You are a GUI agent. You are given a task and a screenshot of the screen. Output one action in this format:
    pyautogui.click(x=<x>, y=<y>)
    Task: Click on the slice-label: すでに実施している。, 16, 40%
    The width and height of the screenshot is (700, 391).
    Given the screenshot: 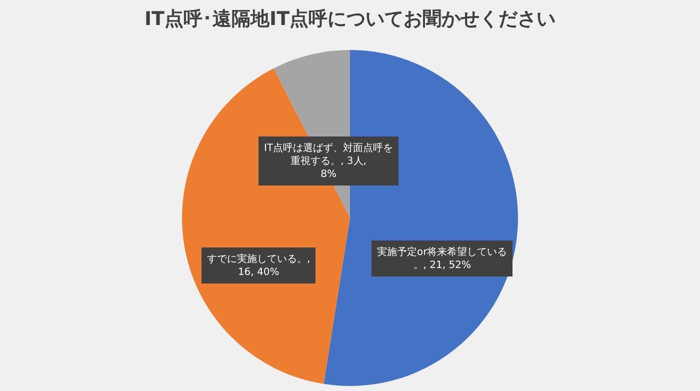 What is the action you would take?
    pyautogui.click(x=258, y=265)
    